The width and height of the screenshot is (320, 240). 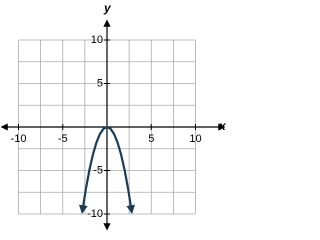 What do you see at coordinates (107, 8) in the screenshot?
I see `y-axis-label: y` at bounding box center [107, 8].